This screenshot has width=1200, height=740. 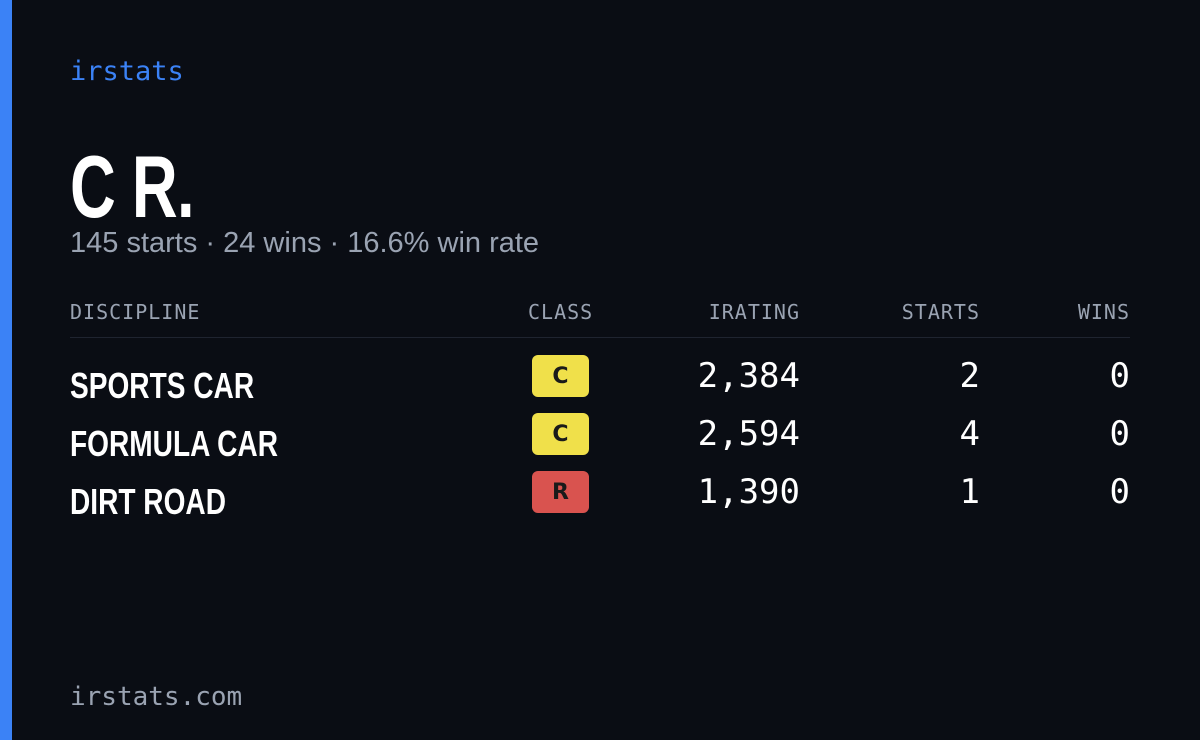 I want to click on footer-site: irstats.com, so click(x=156, y=697).